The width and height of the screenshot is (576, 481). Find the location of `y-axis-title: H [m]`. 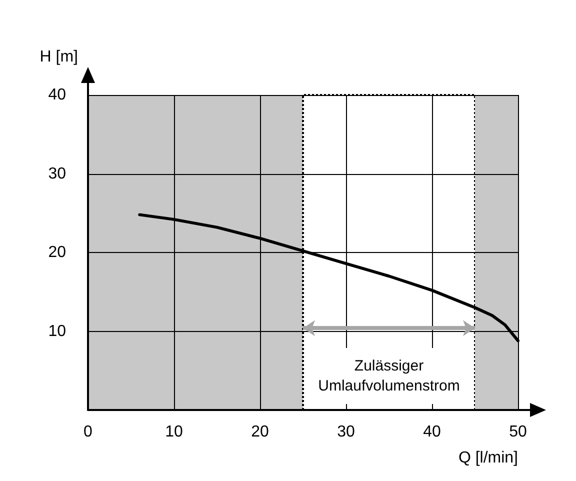

y-axis-title: H [m] is located at coordinates (59, 57).